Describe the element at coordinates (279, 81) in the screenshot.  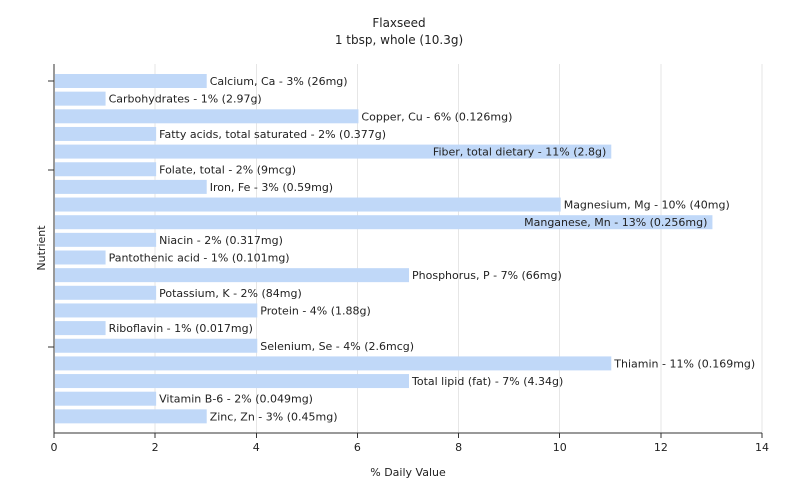
I see `bar-label: Calcium, Ca - 3% (26mg)` at that location.